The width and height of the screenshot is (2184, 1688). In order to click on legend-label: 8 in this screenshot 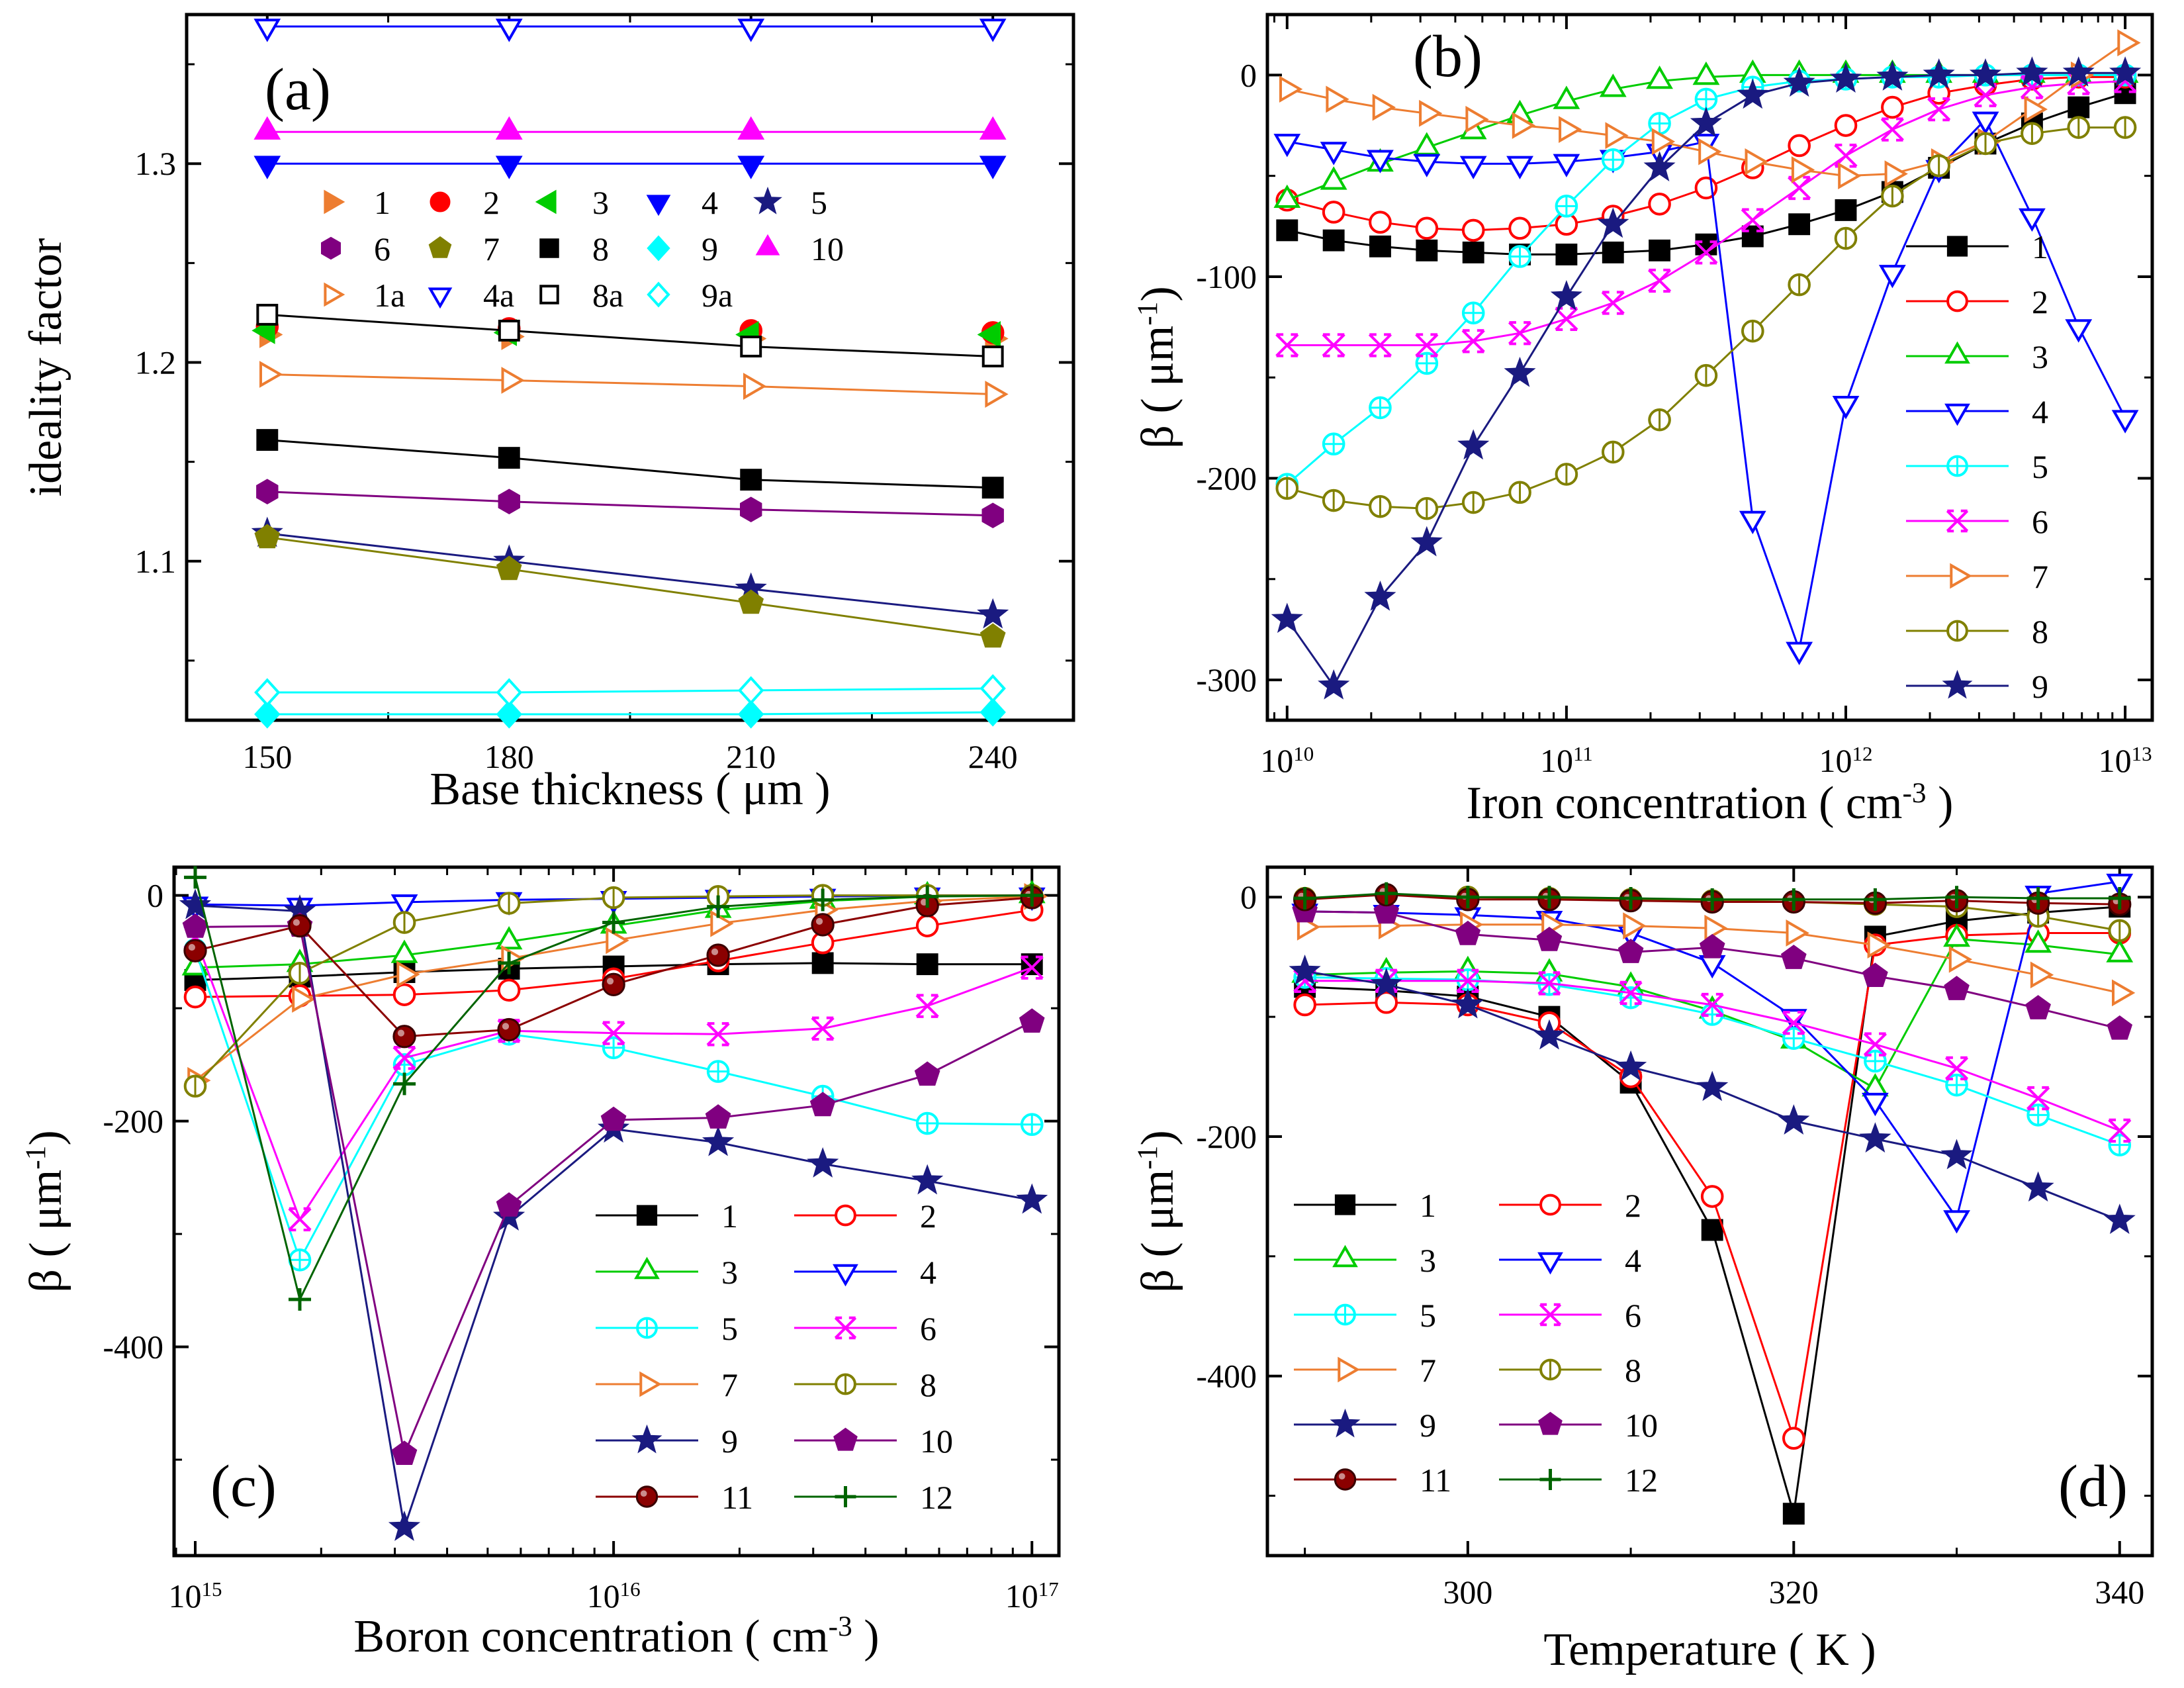, I will do `click(2040, 631)`.